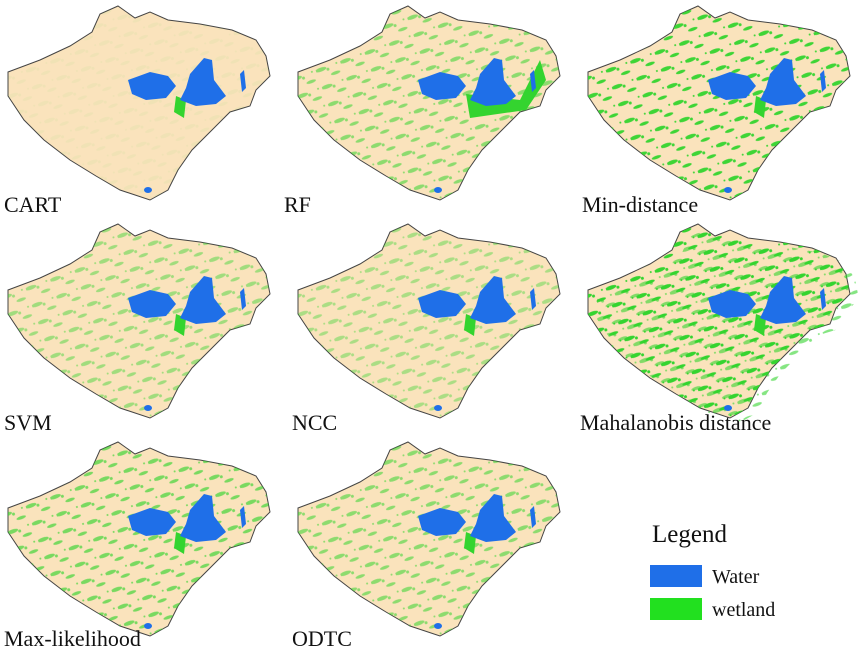 The width and height of the screenshot is (865, 653). Describe the element at coordinates (28, 422) in the screenshot. I see `panel-label: SVM` at that location.